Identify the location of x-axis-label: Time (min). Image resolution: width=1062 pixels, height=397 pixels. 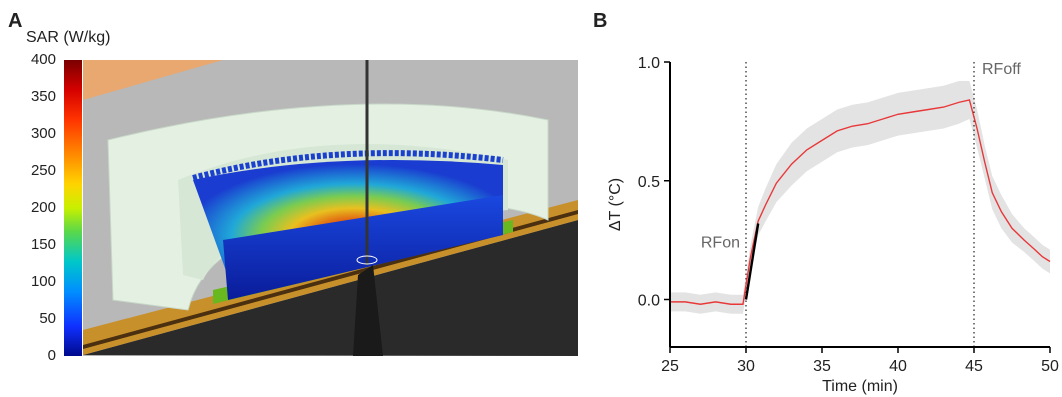
(860, 386).